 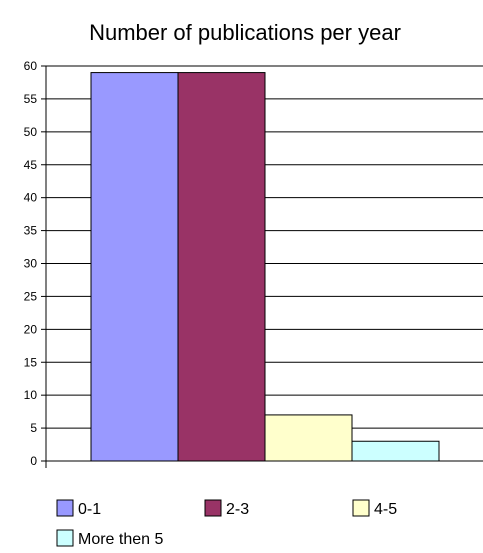 What do you see at coordinates (120, 539) in the screenshot?
I see `legend-label-more-then-5: More then 5` at bounding box center [120, 539].